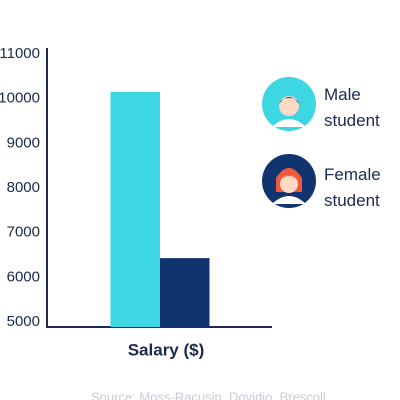 The width and height of the screenshot is (400, 400). Describe the element at coordinates (20, 53) in the screenshot. I see `y-tick-label: 11000` at that location.